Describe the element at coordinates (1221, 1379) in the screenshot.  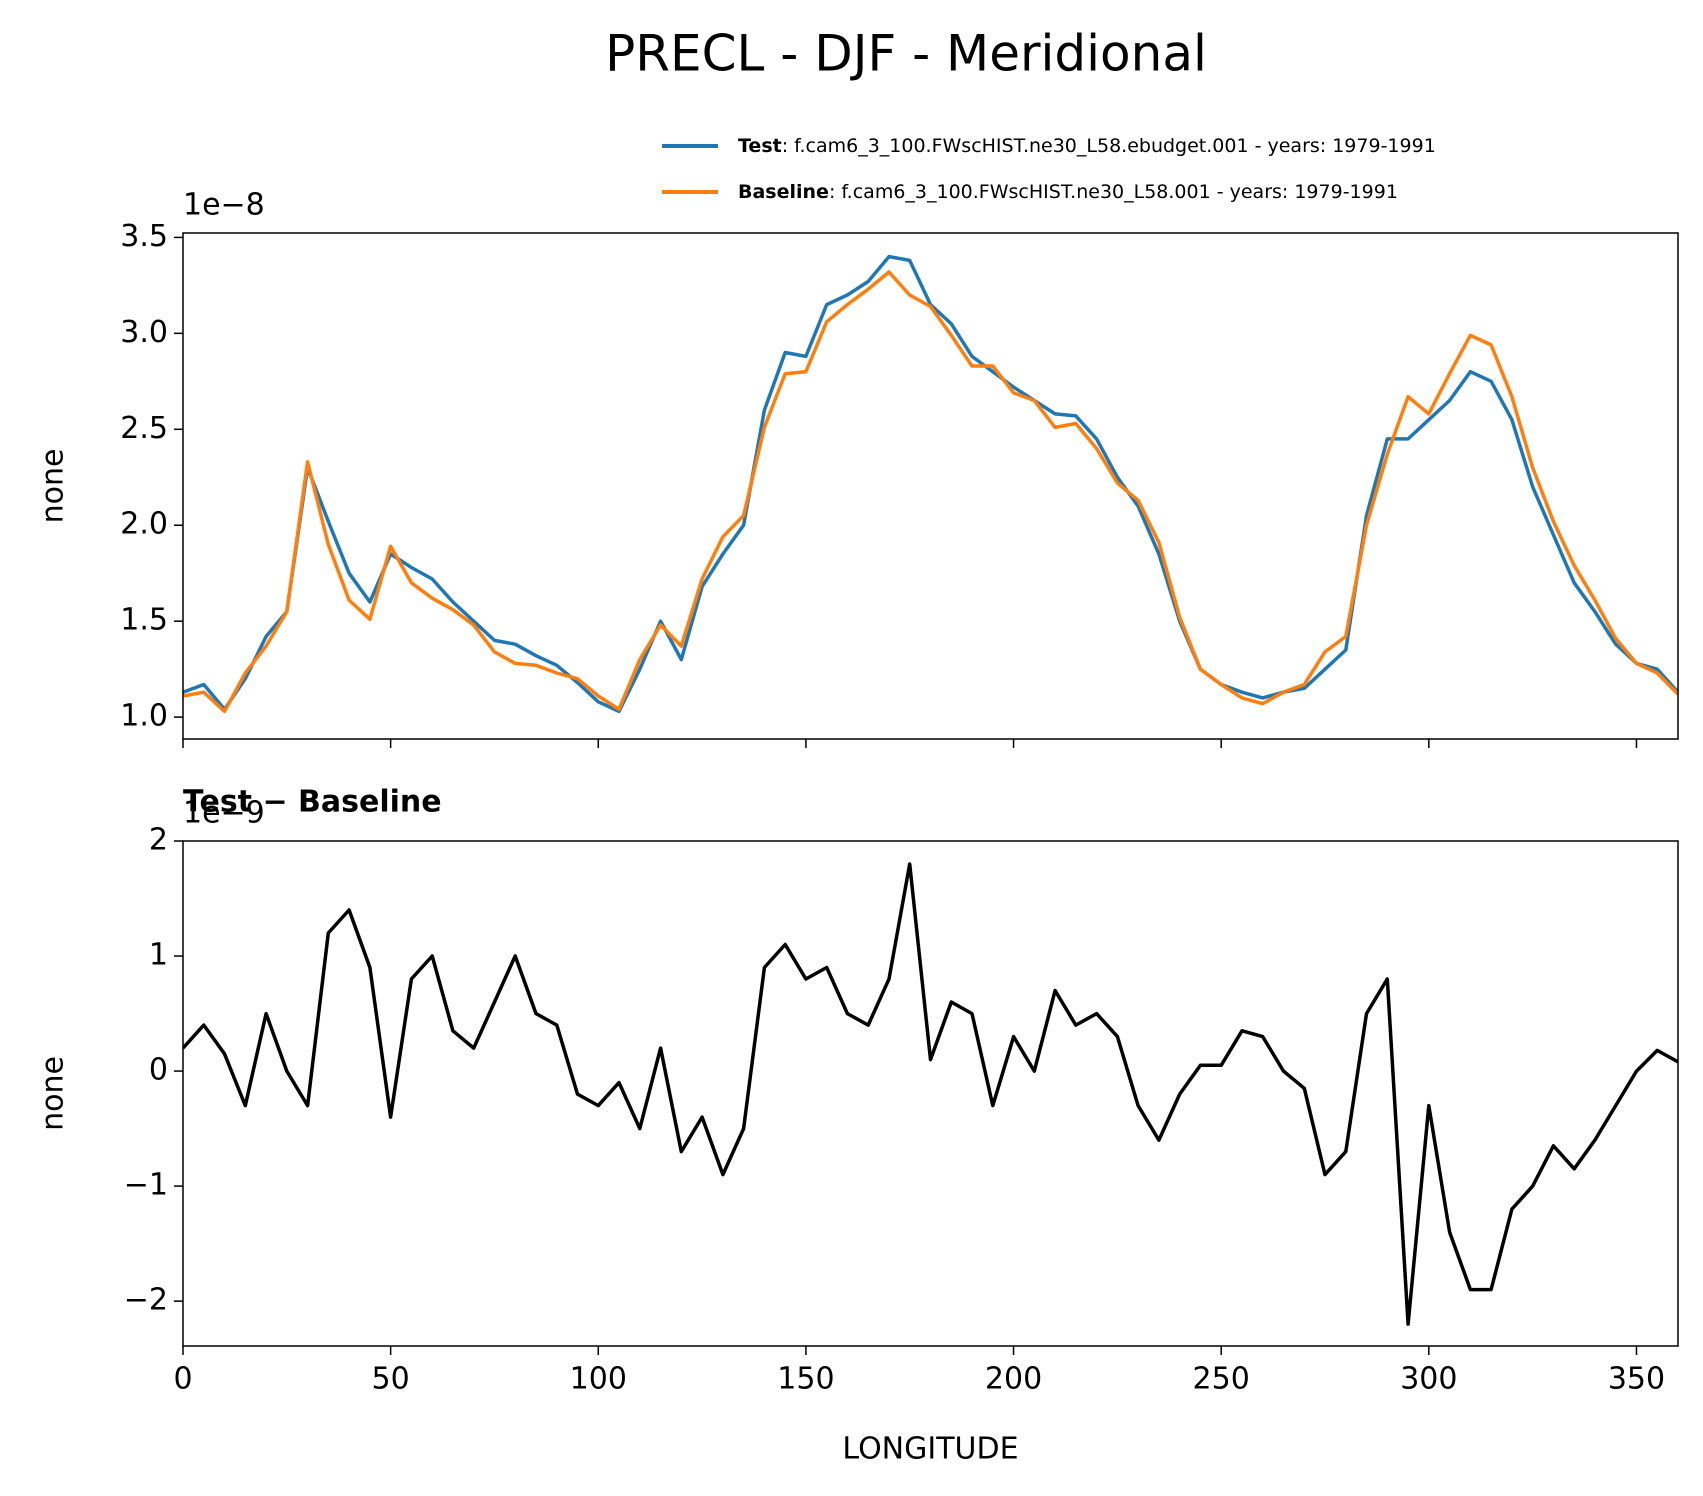
I see `x-tick-label: 250` at that location.